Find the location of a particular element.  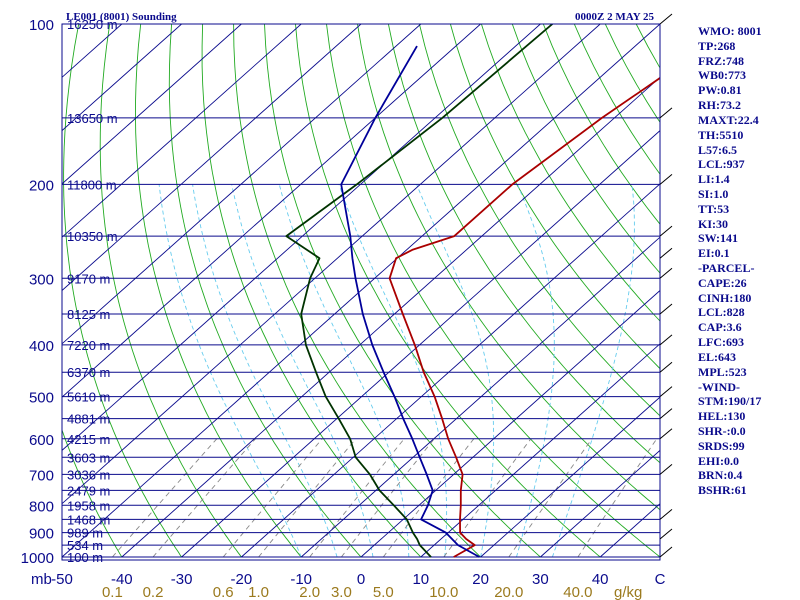

chart-title: LE001 (8001) Sounding is located at coordinates (121, 17).